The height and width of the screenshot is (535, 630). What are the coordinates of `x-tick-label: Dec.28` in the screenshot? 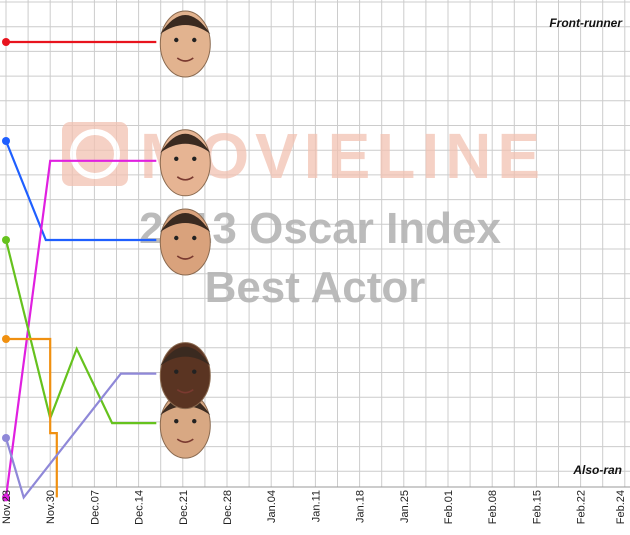 It's located at (228, 507).